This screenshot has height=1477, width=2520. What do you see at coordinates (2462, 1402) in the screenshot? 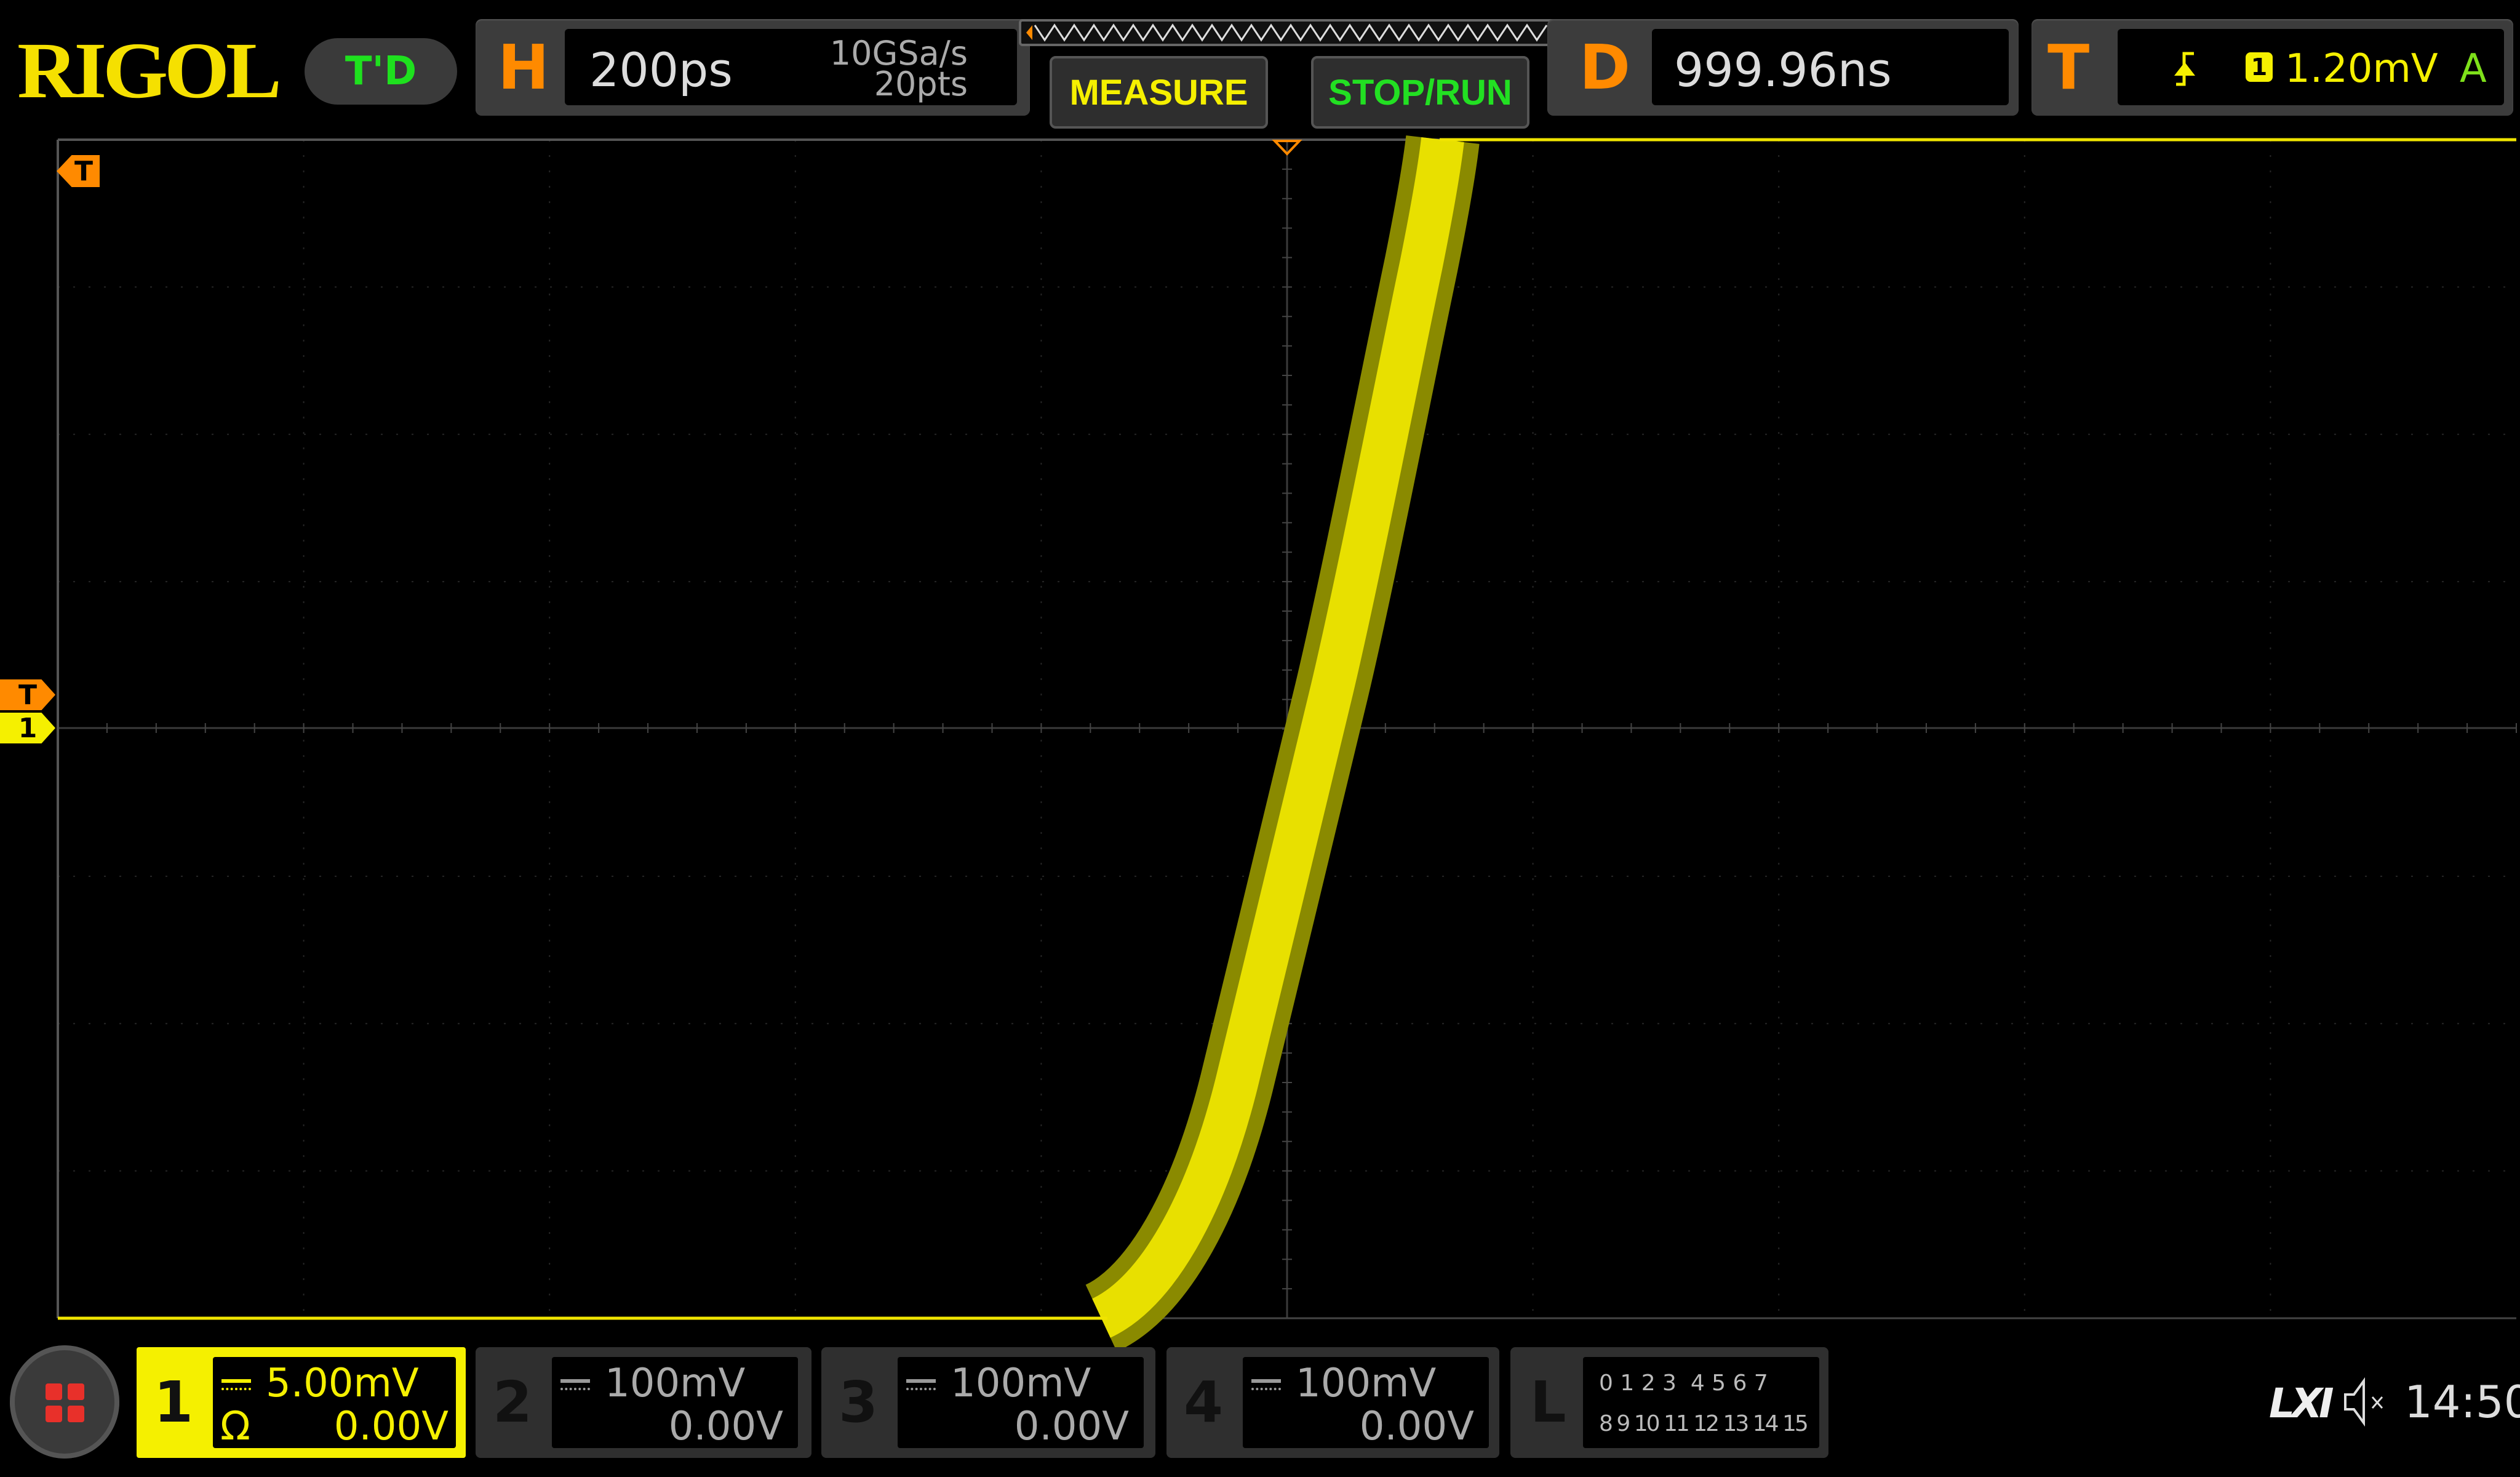
I see `clock-time: 14:50` at bounding box center [2462, 1402].